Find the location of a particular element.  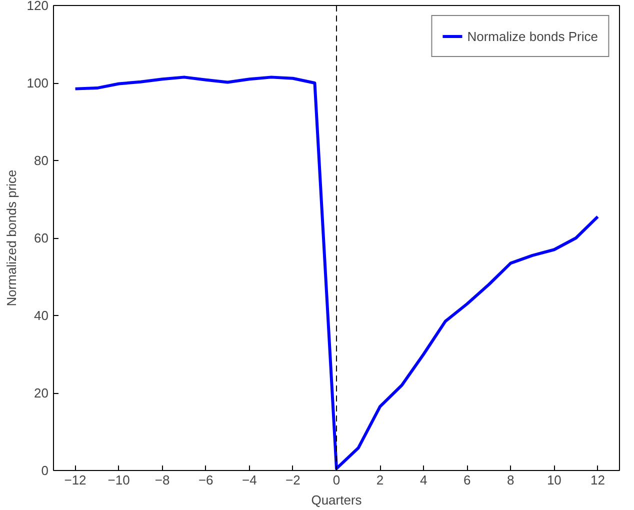

y-tick-label: 120 is located at coordinates (37, 6).